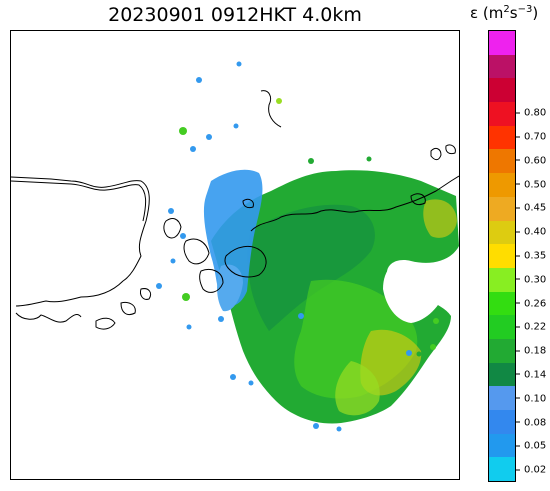 This screenshot has height=491, width=550. Describe the element at coordinates (233, 237) in the screenshot. I see `radar-echo-blue` at that location.